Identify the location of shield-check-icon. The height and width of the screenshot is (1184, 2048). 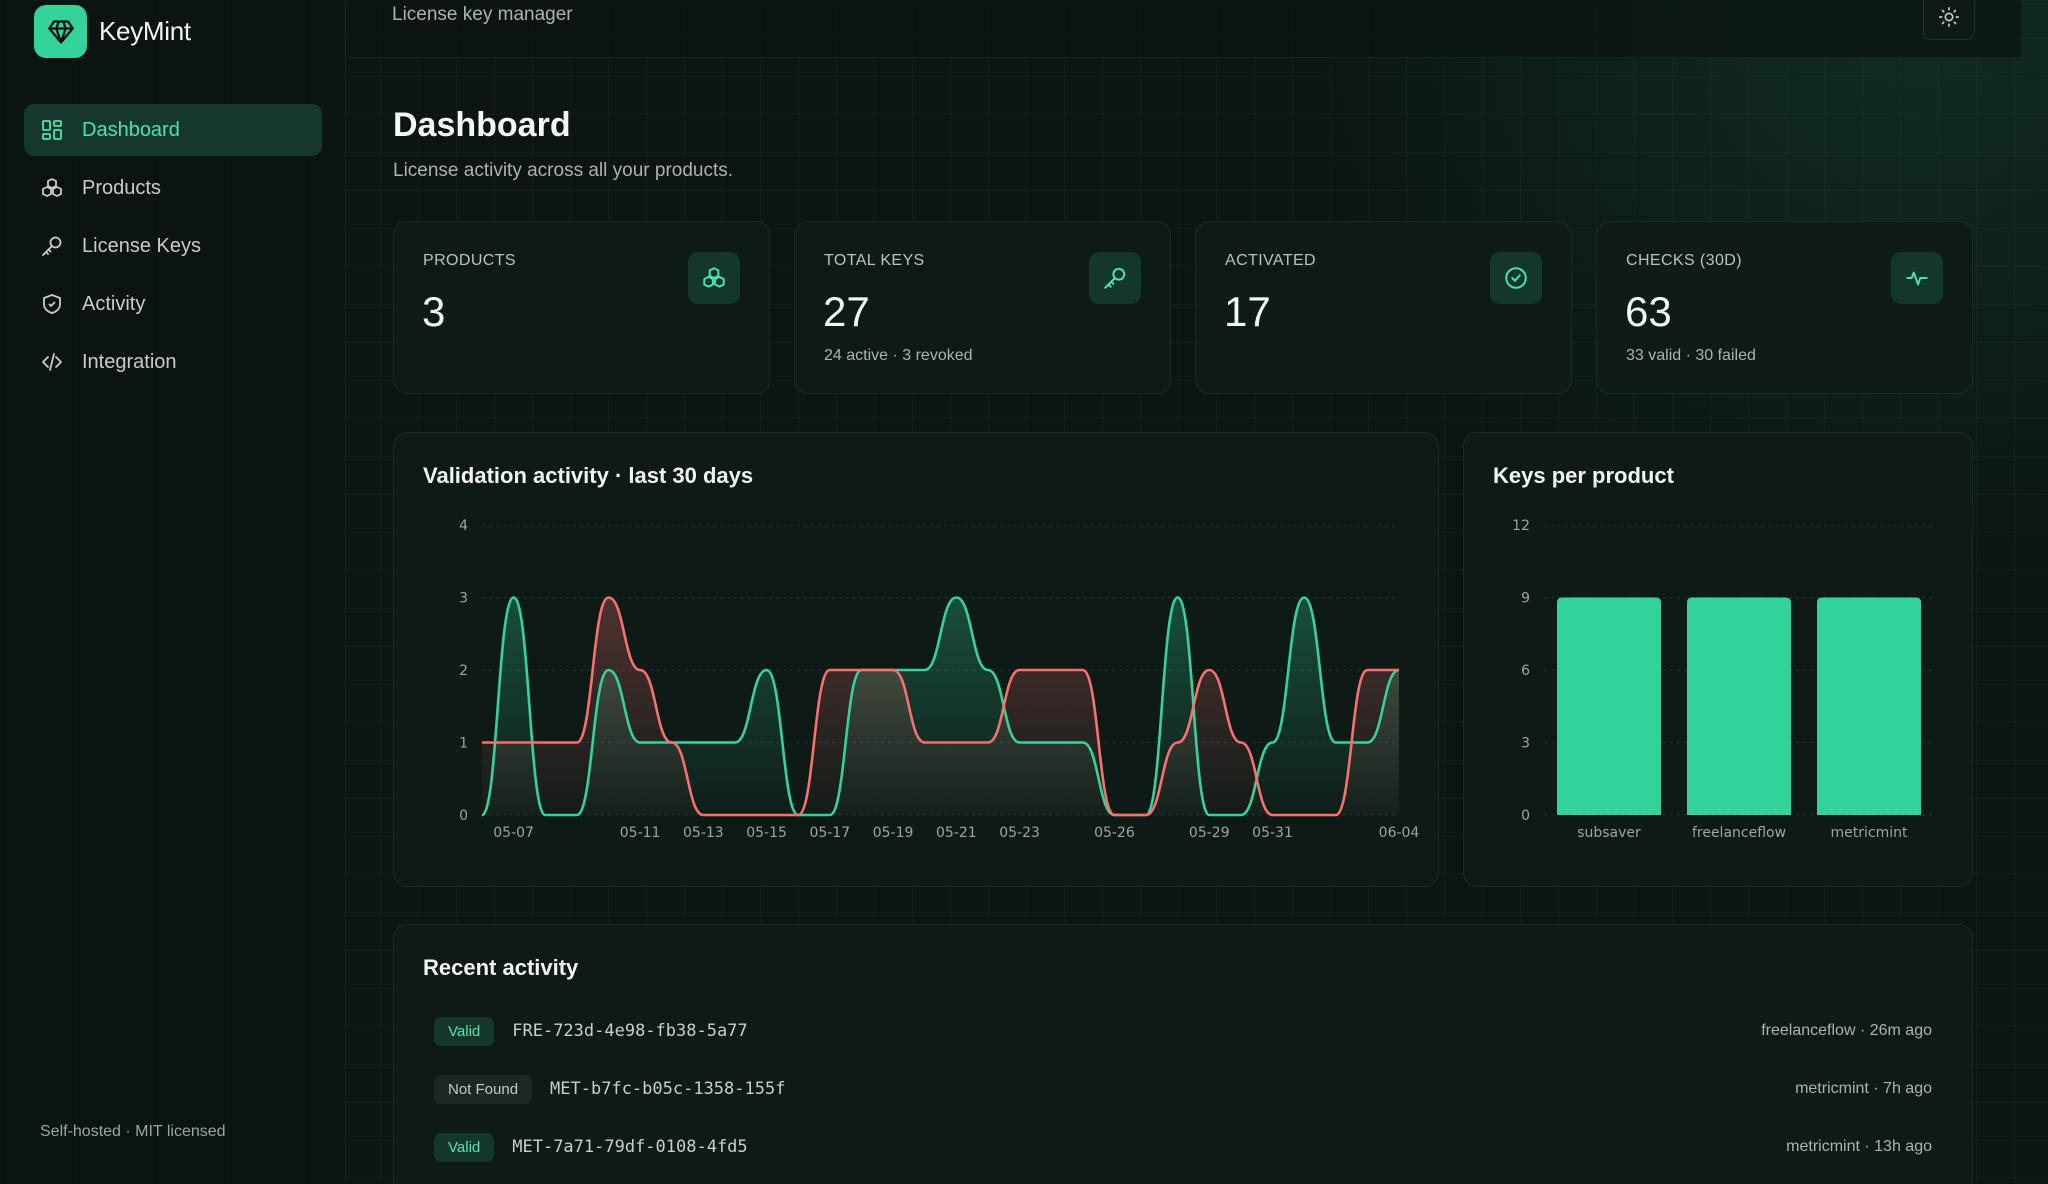
(52, 304).